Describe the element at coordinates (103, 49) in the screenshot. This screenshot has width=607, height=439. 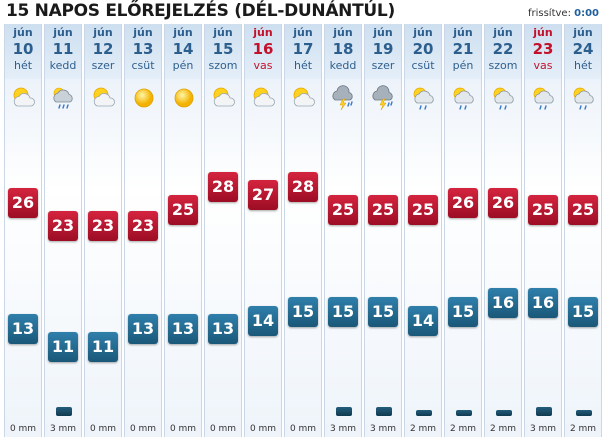
I see `day-number: 12` at that location.